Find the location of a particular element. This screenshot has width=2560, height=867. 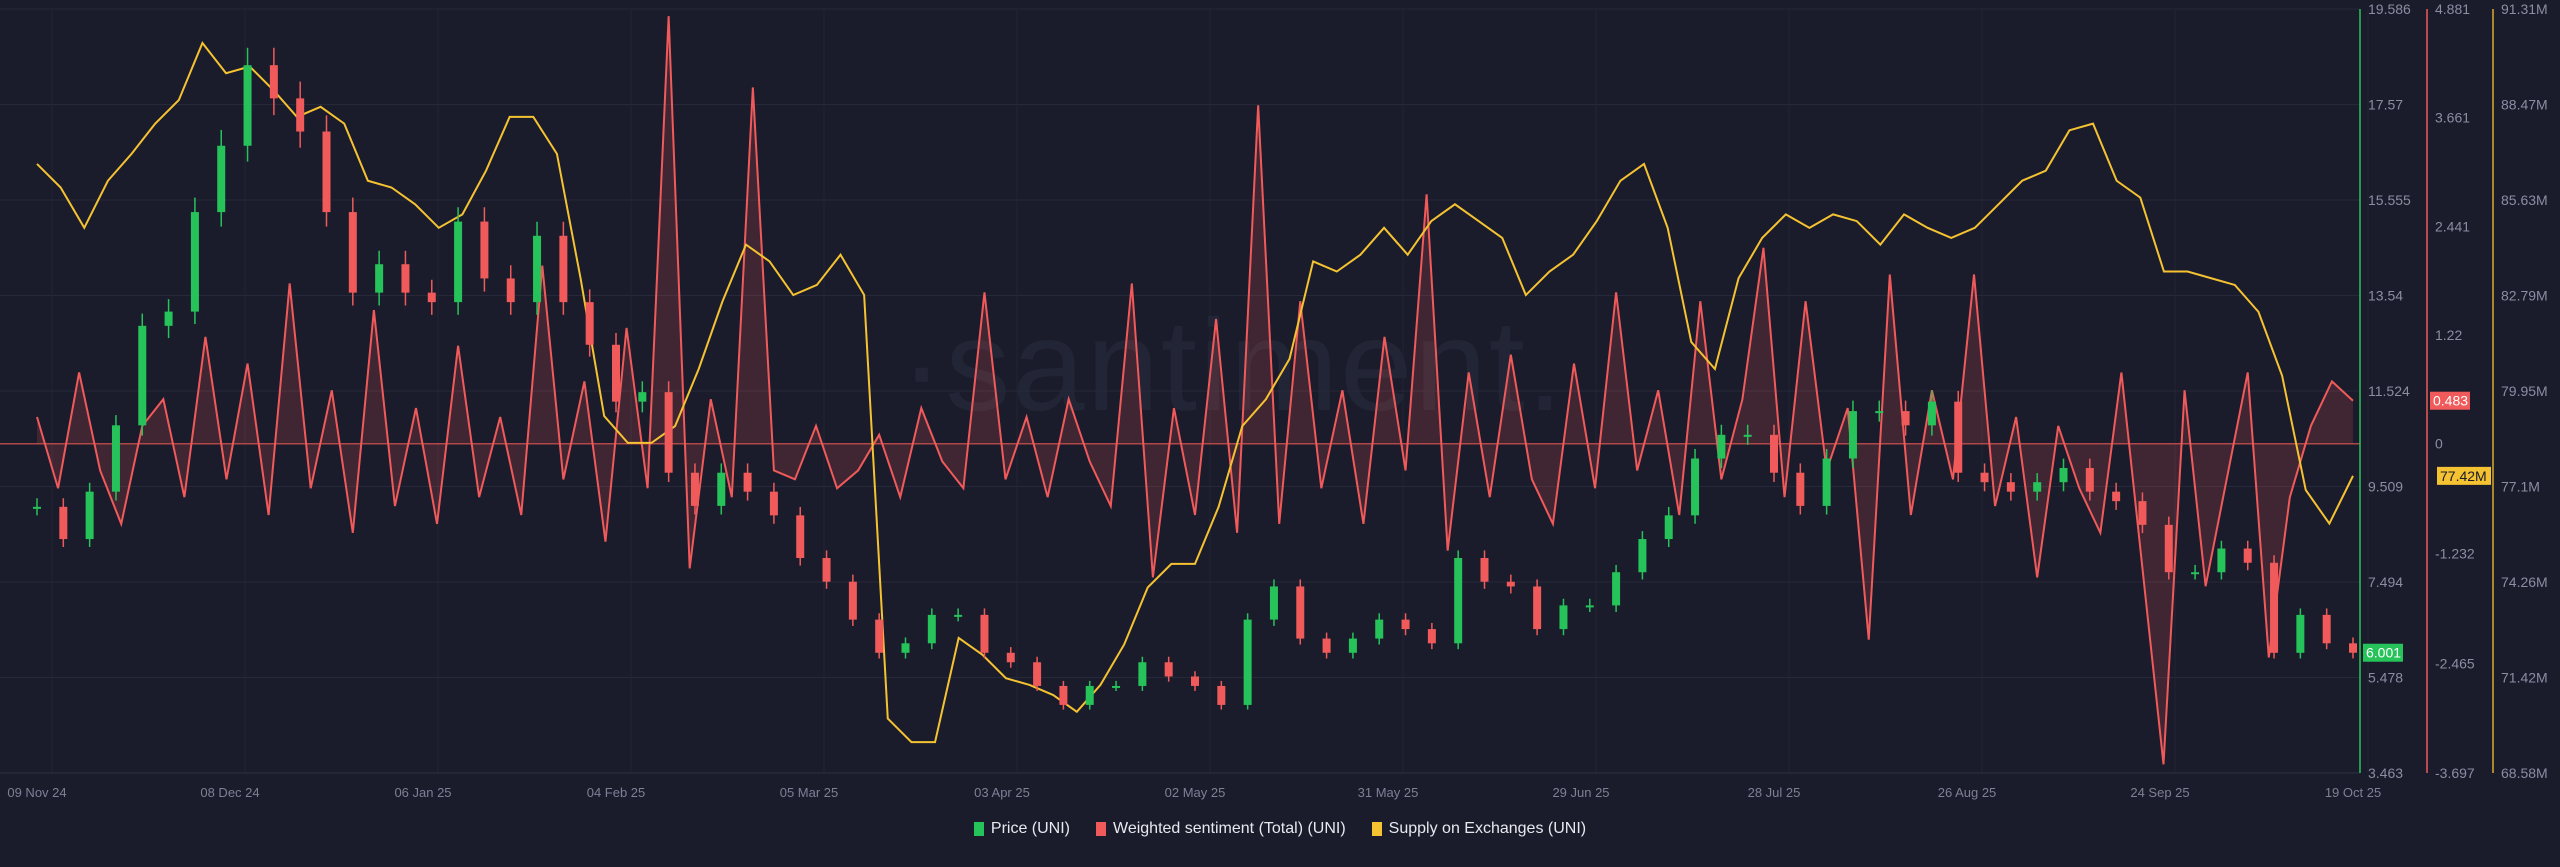

y-tick-label: 17.57 is located at coordinates (2385, 105).